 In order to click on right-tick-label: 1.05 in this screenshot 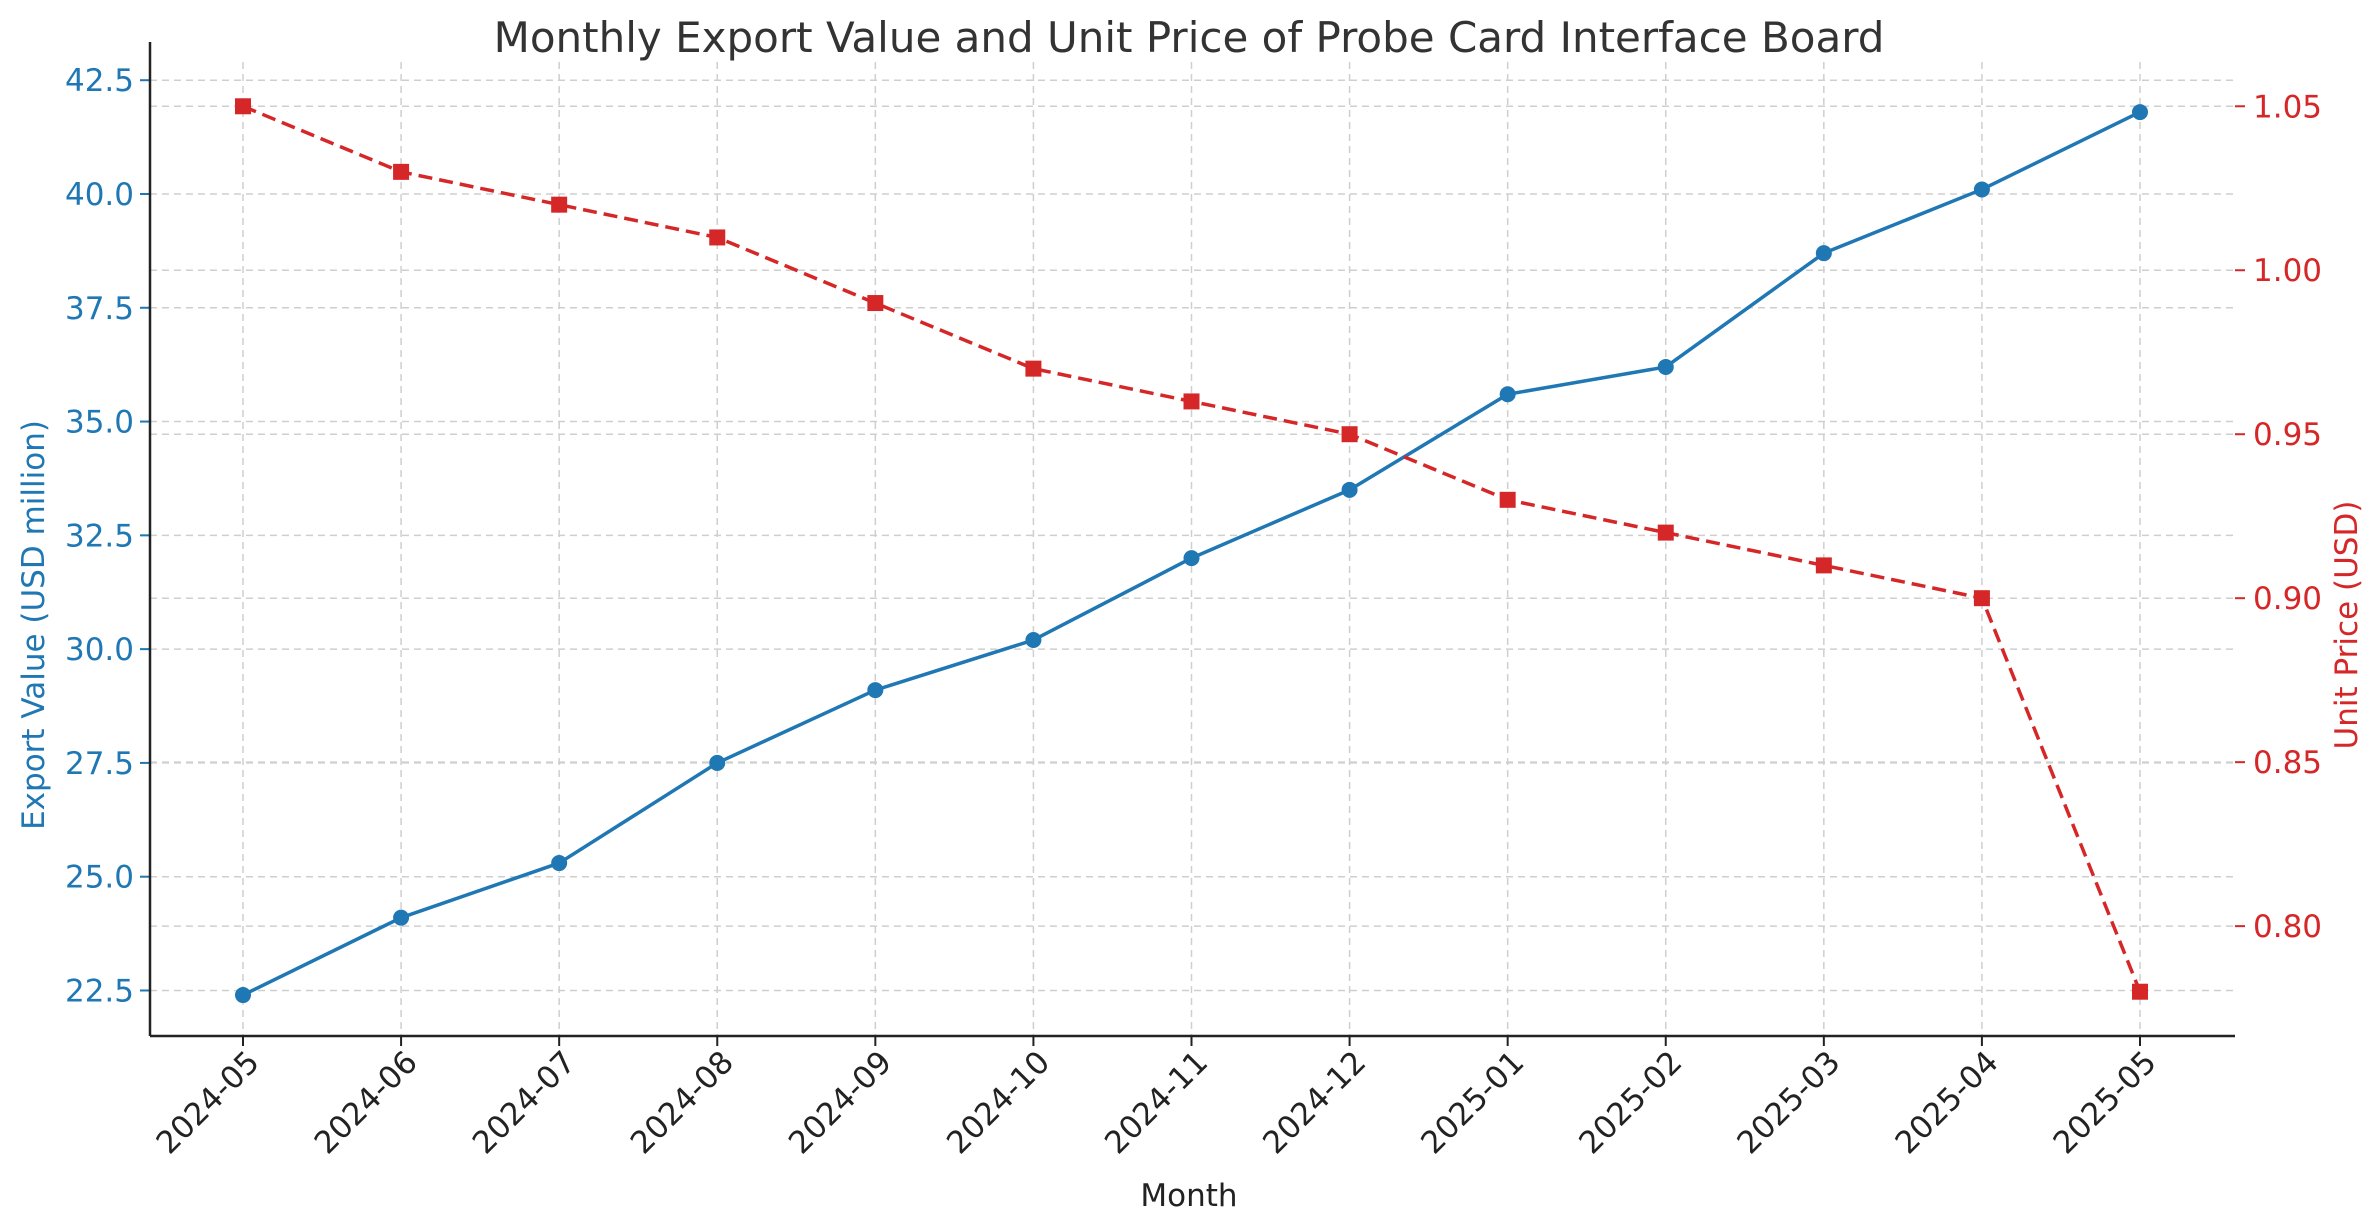, I will do `click(2287, 107)`.